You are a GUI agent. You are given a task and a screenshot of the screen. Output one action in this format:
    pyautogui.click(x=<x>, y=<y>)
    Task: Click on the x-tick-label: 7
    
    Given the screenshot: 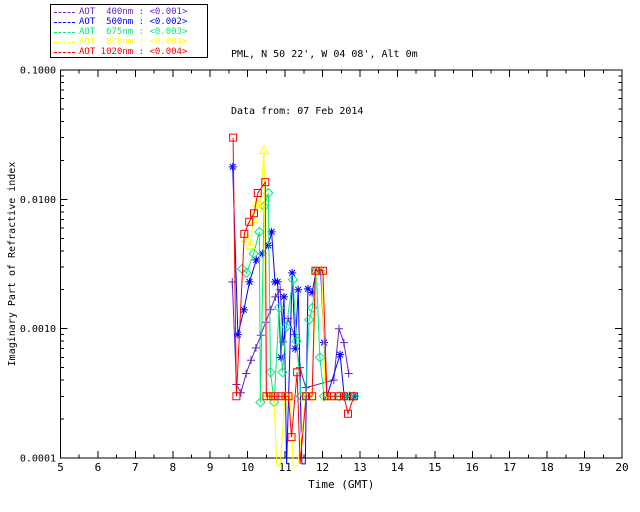 What is the action you would take?
    pyautogui.click(x=135, y=467)
    